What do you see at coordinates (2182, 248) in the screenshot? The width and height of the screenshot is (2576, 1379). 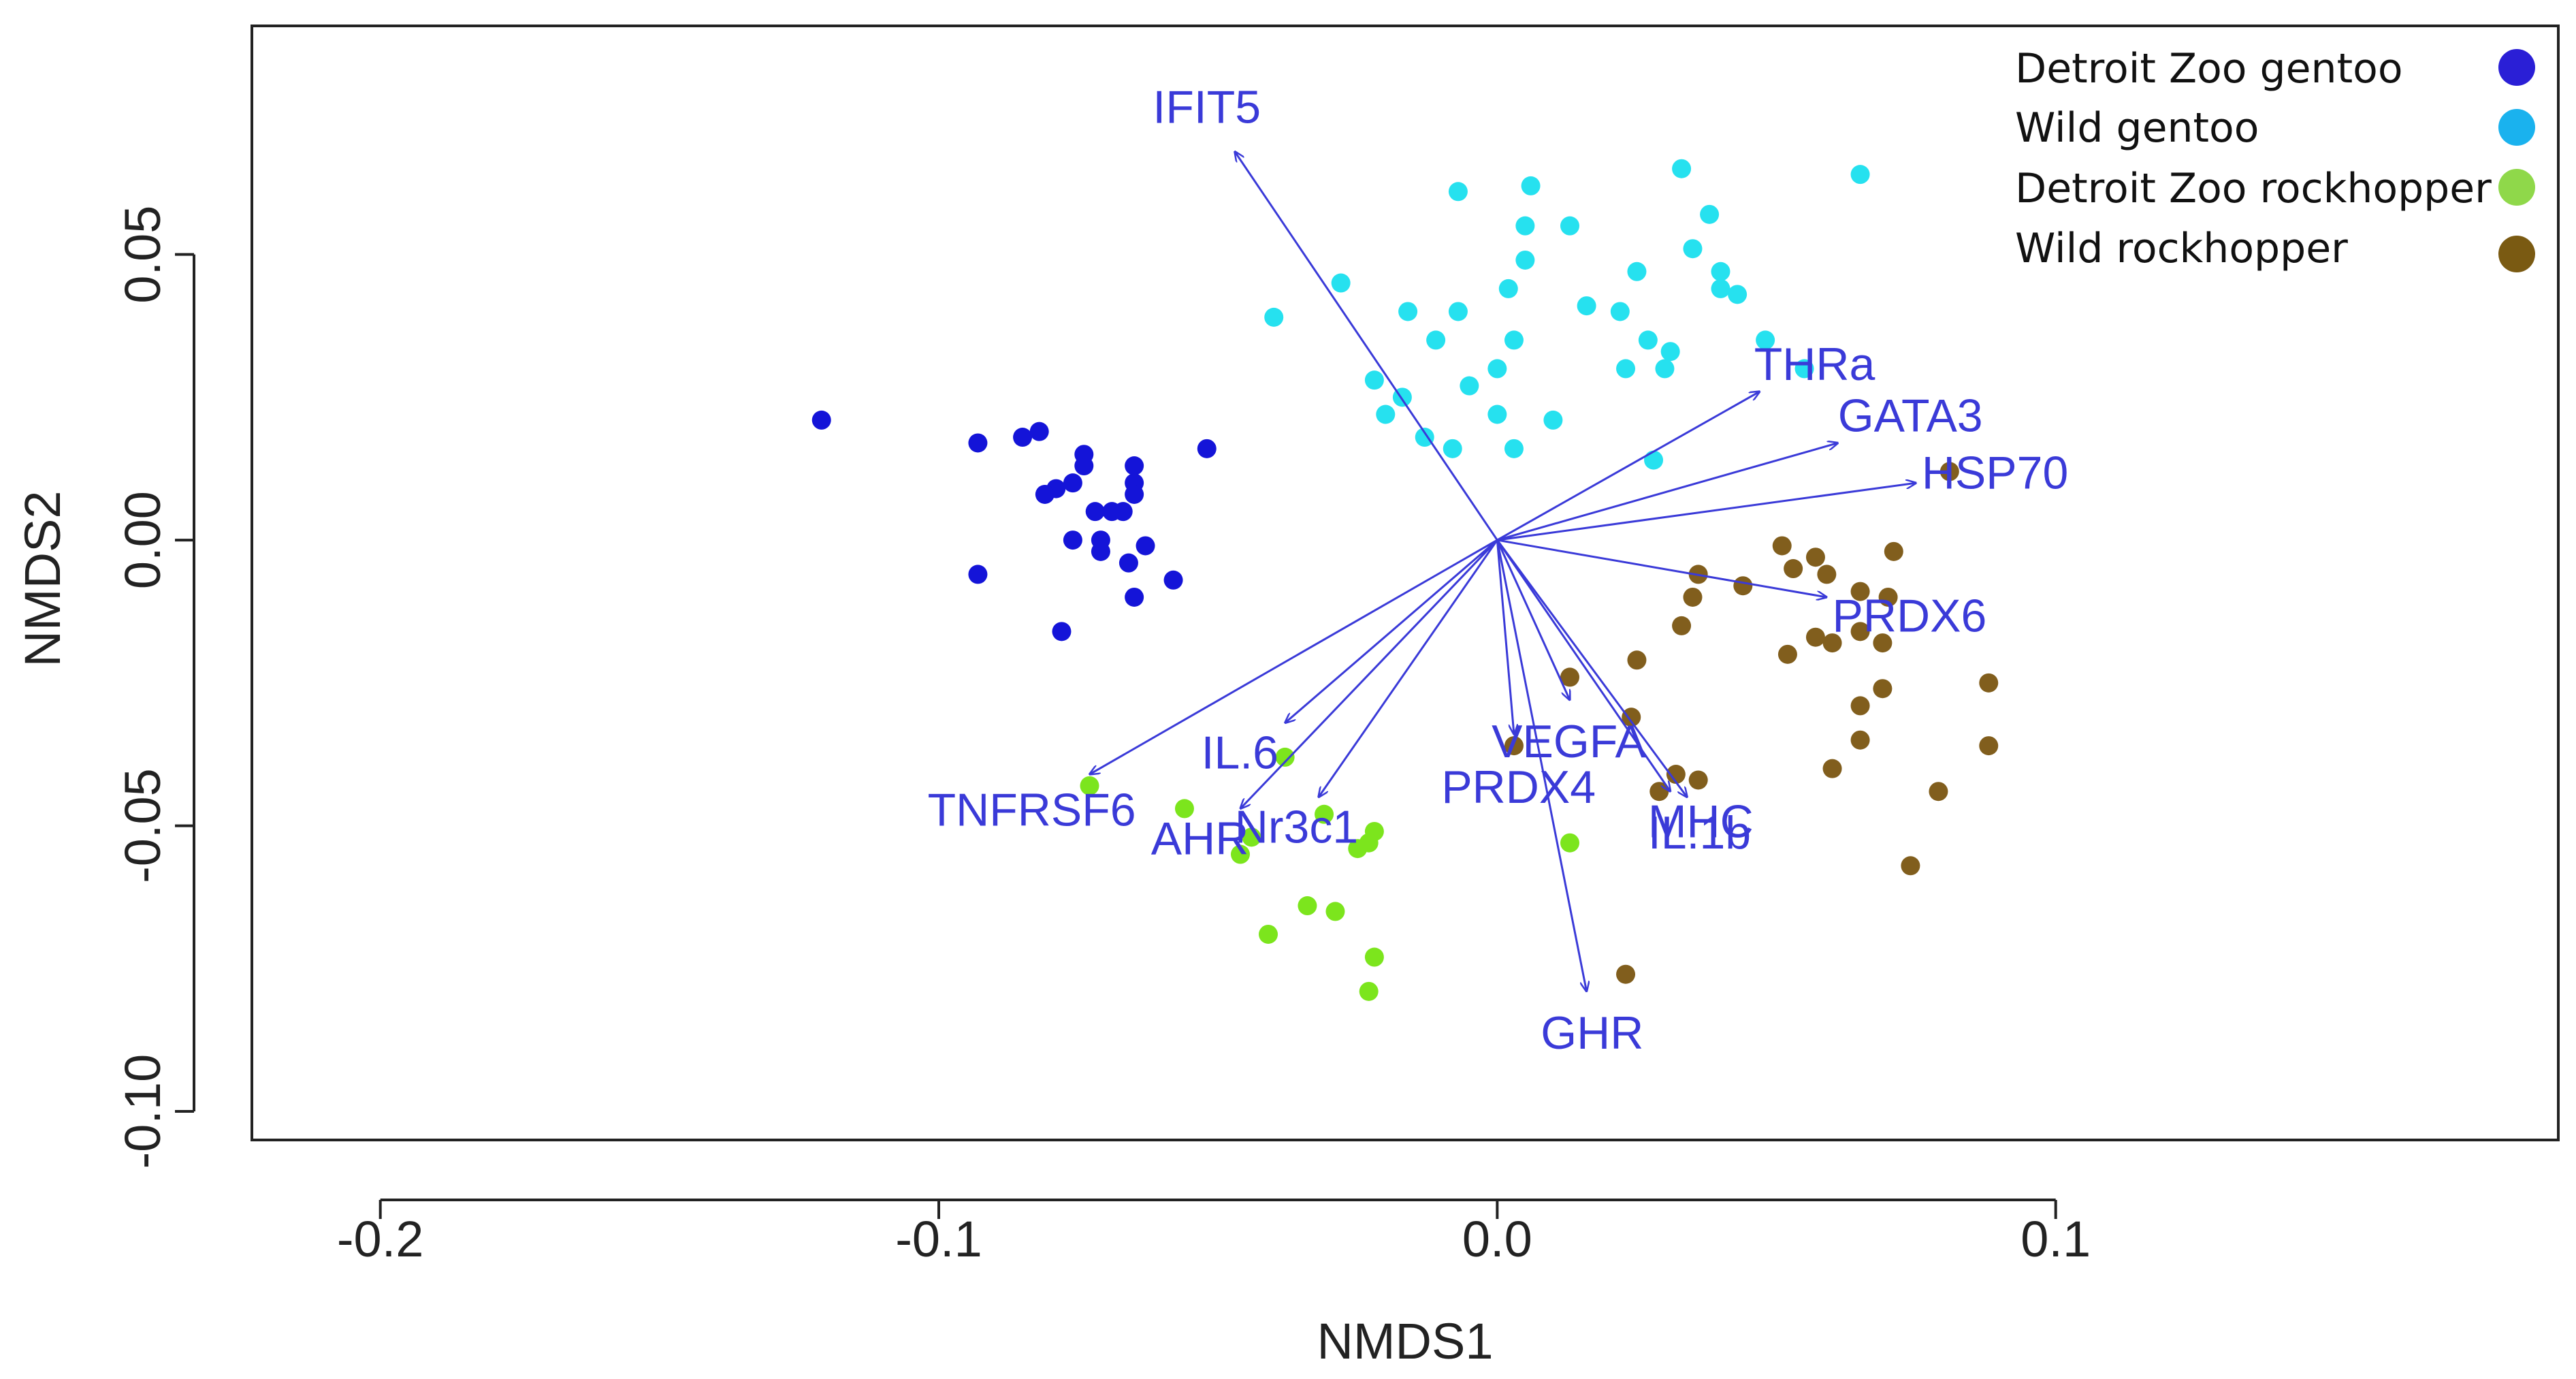 I see `legend-label-wild-rockhopper: Wild rockhopper` at bounding box center [2182, 248].